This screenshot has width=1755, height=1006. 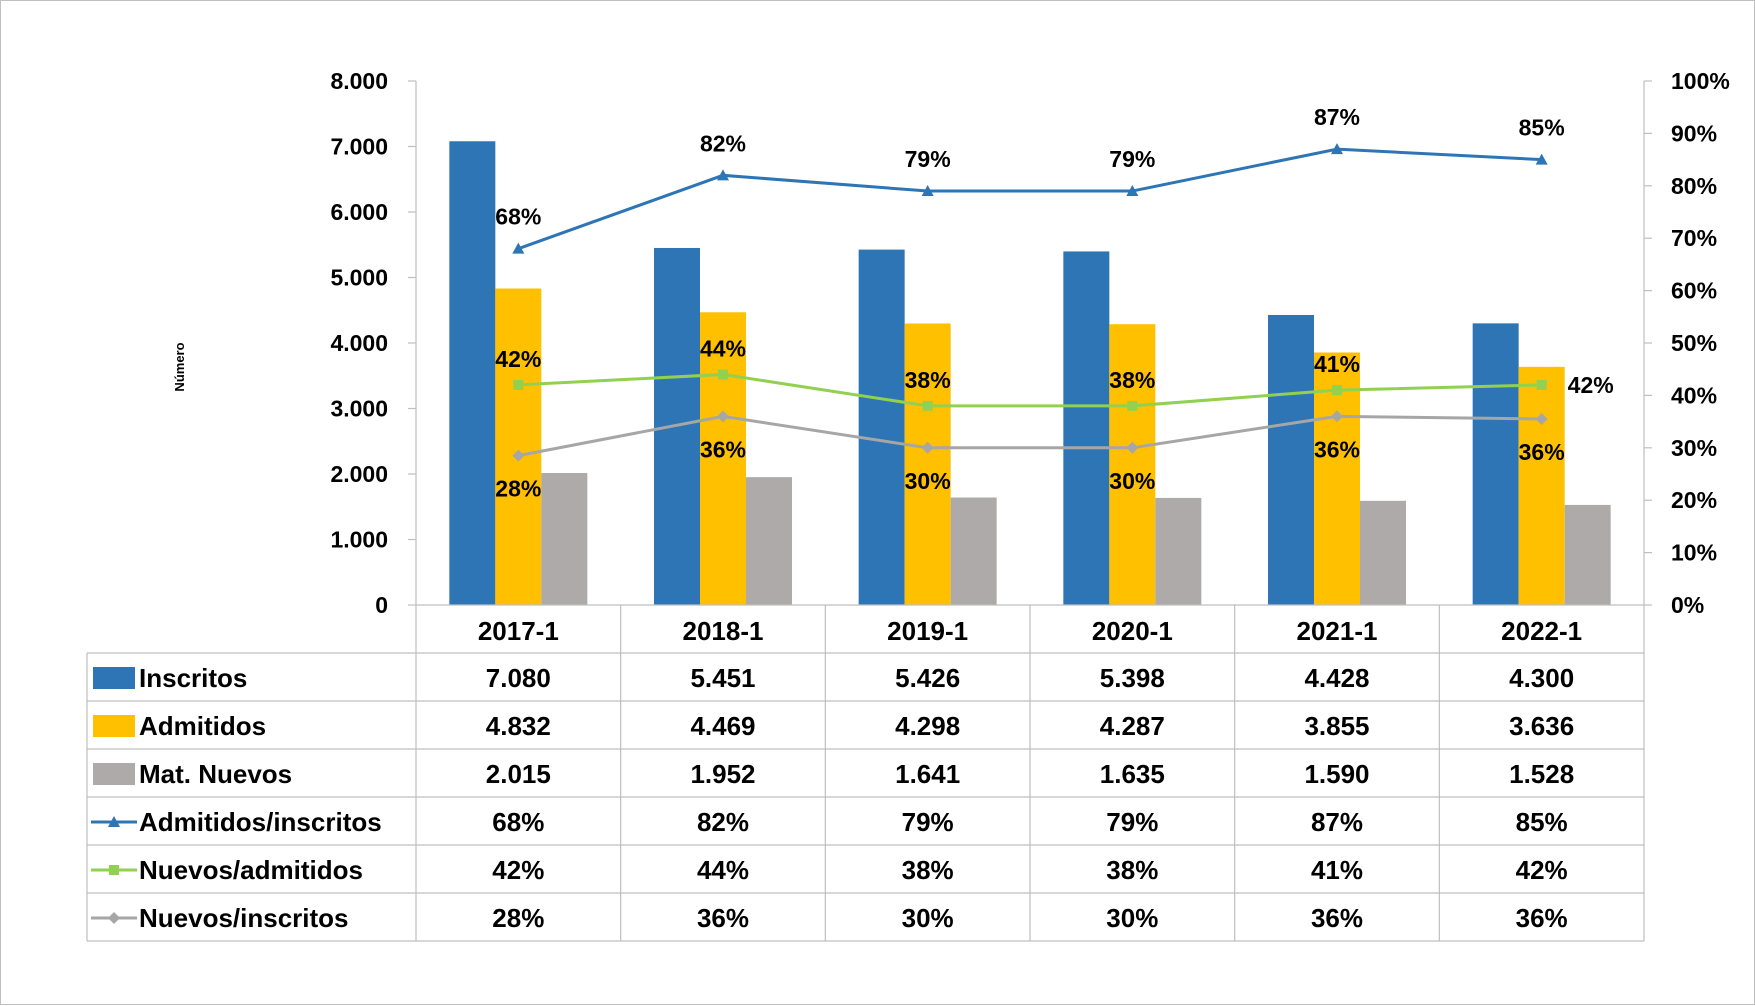 What do you see at coordinates (1694, 186) in the screenshot?
I see `y2-tick-label: 80%` at bounding box center [1694, 186].